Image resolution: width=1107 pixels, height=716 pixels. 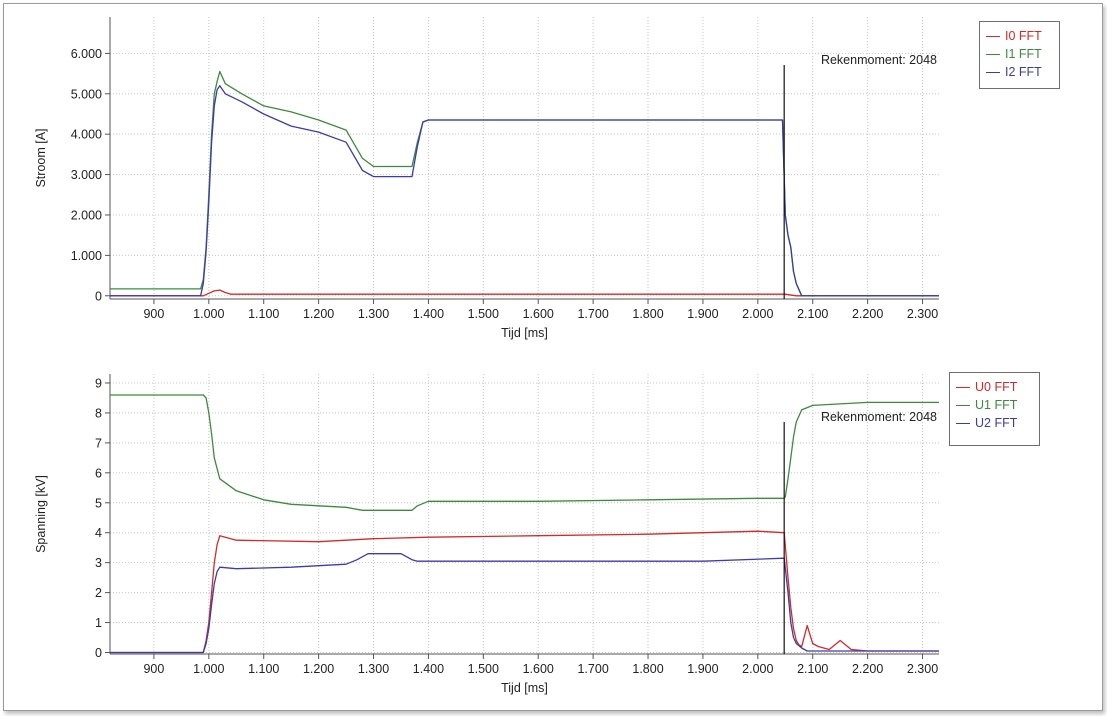 I want to click on y-tick-label: 1.000, so click(x=86, y=256).